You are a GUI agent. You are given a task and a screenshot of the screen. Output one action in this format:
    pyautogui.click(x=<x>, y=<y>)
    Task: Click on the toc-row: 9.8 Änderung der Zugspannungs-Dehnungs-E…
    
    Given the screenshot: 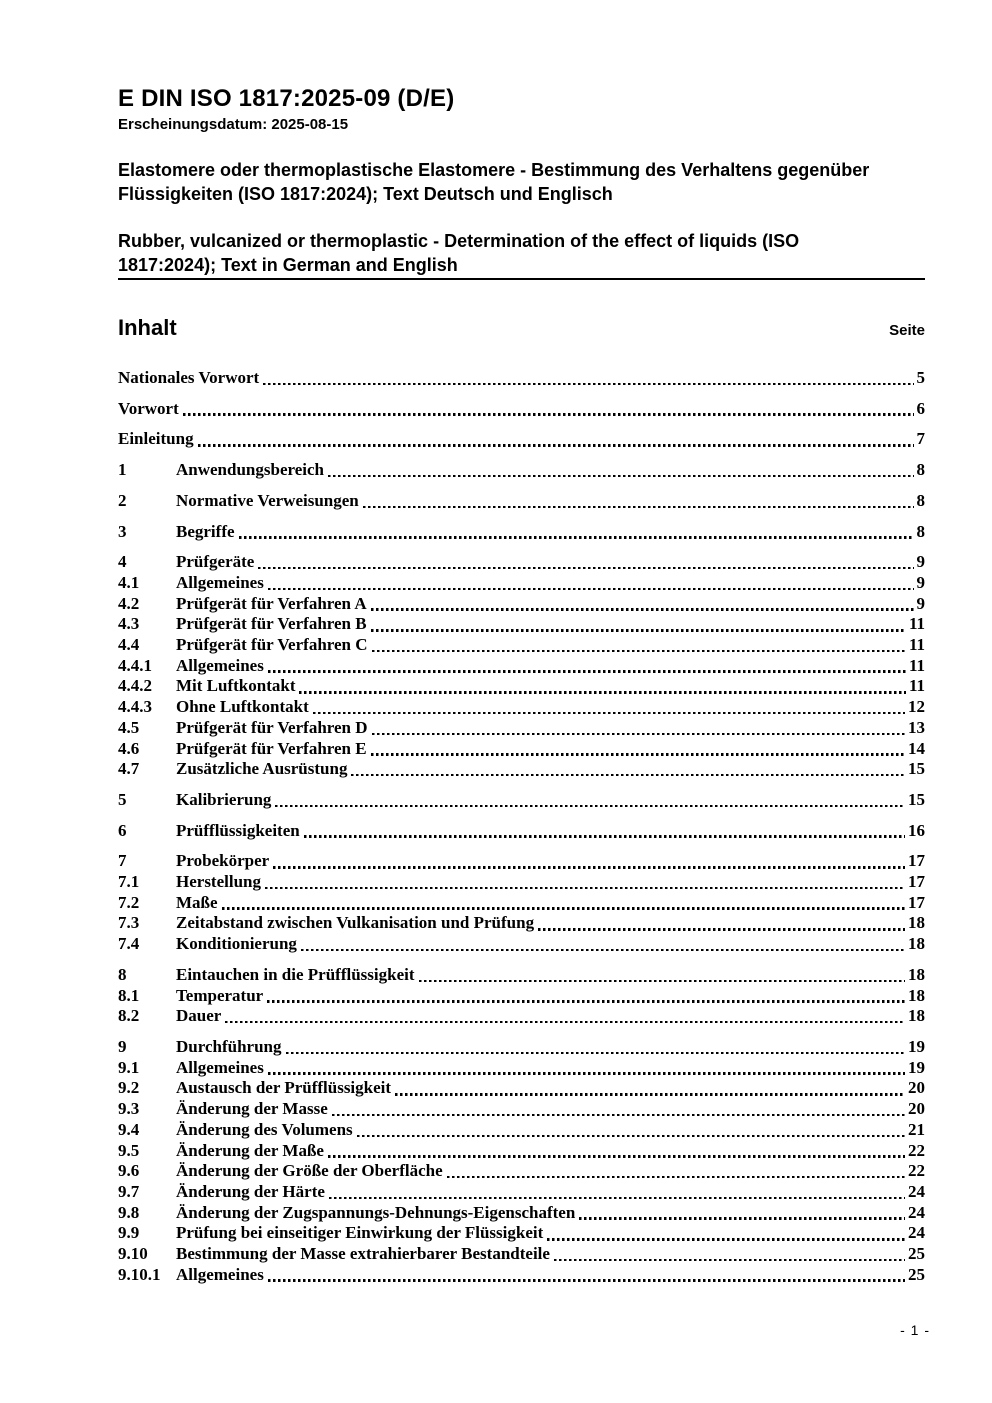 What is the action you would take?
    pyautogui.click(x=521, y=1213)
    